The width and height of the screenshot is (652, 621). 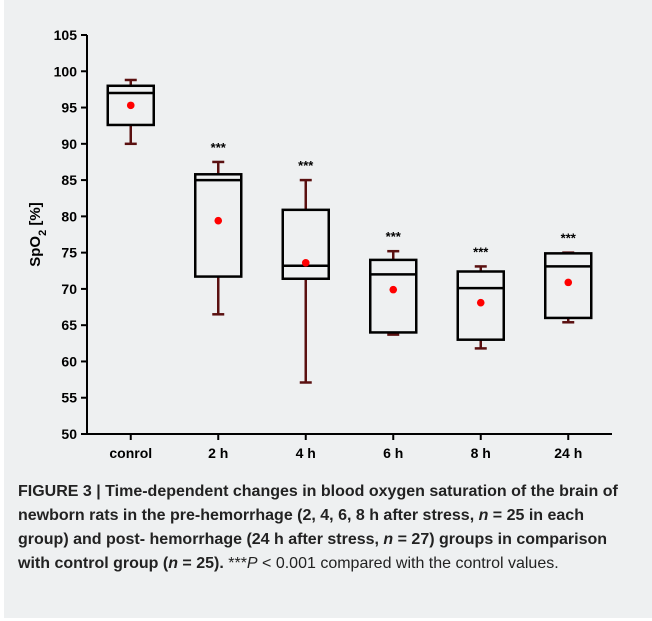 What do you see at coordinates (69, 289) in the screenshot?
I see `y-tick-label: 70` at bounding box center [69, 289].